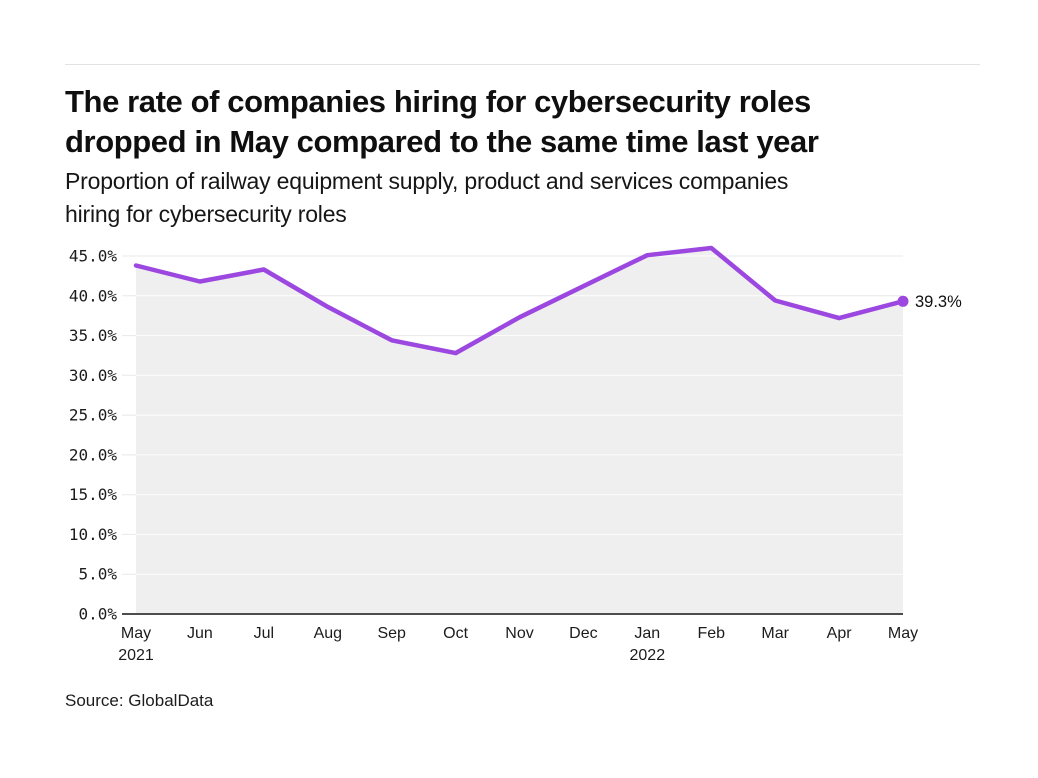 The width and height of the screenshot is (1038, 778). Describe the element at coordinates (519, 633) in the screenshot. I see `x-tick-label: Nov` at that location.